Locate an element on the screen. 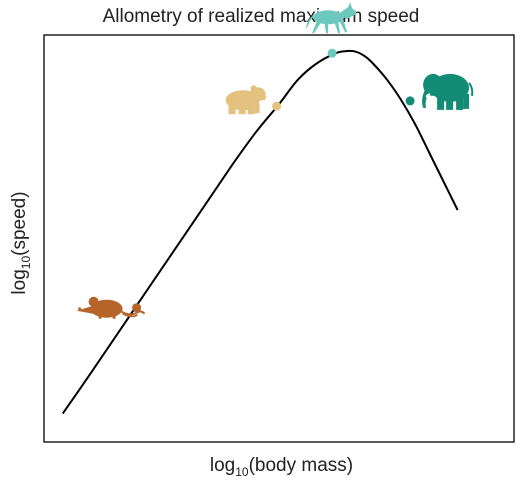 The image size is (522, 489). x-axis-label: log10(body mass) is located at coordinates (281, 467).